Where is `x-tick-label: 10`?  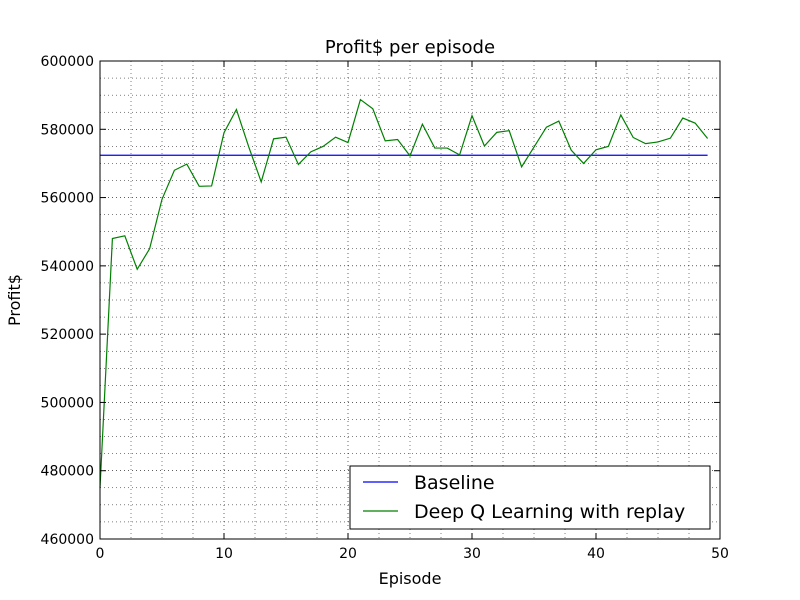
x-tick-label: 10 is located at coordinates (224, 554).